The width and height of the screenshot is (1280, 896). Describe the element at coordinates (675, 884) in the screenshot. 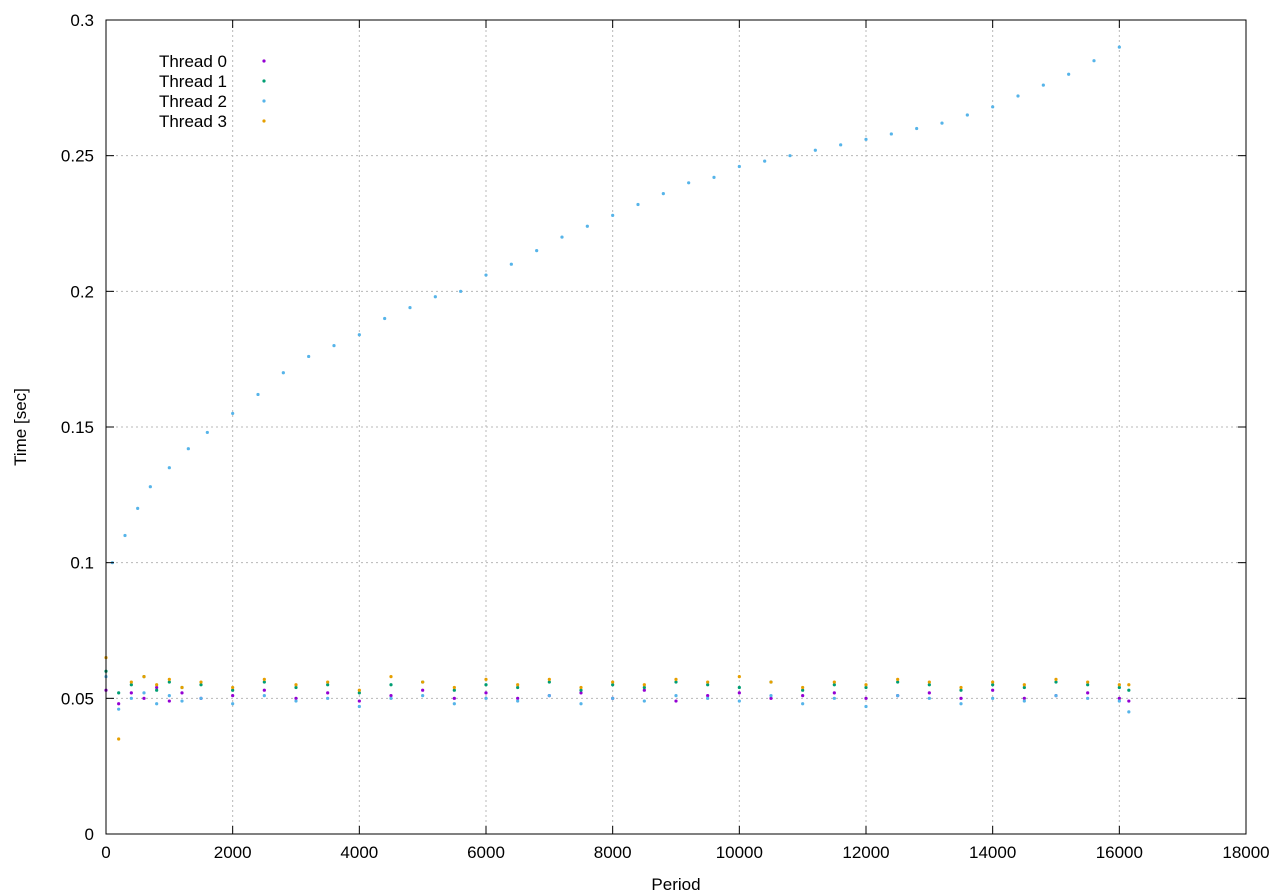

I see `x-axis-label: Period` at that location.